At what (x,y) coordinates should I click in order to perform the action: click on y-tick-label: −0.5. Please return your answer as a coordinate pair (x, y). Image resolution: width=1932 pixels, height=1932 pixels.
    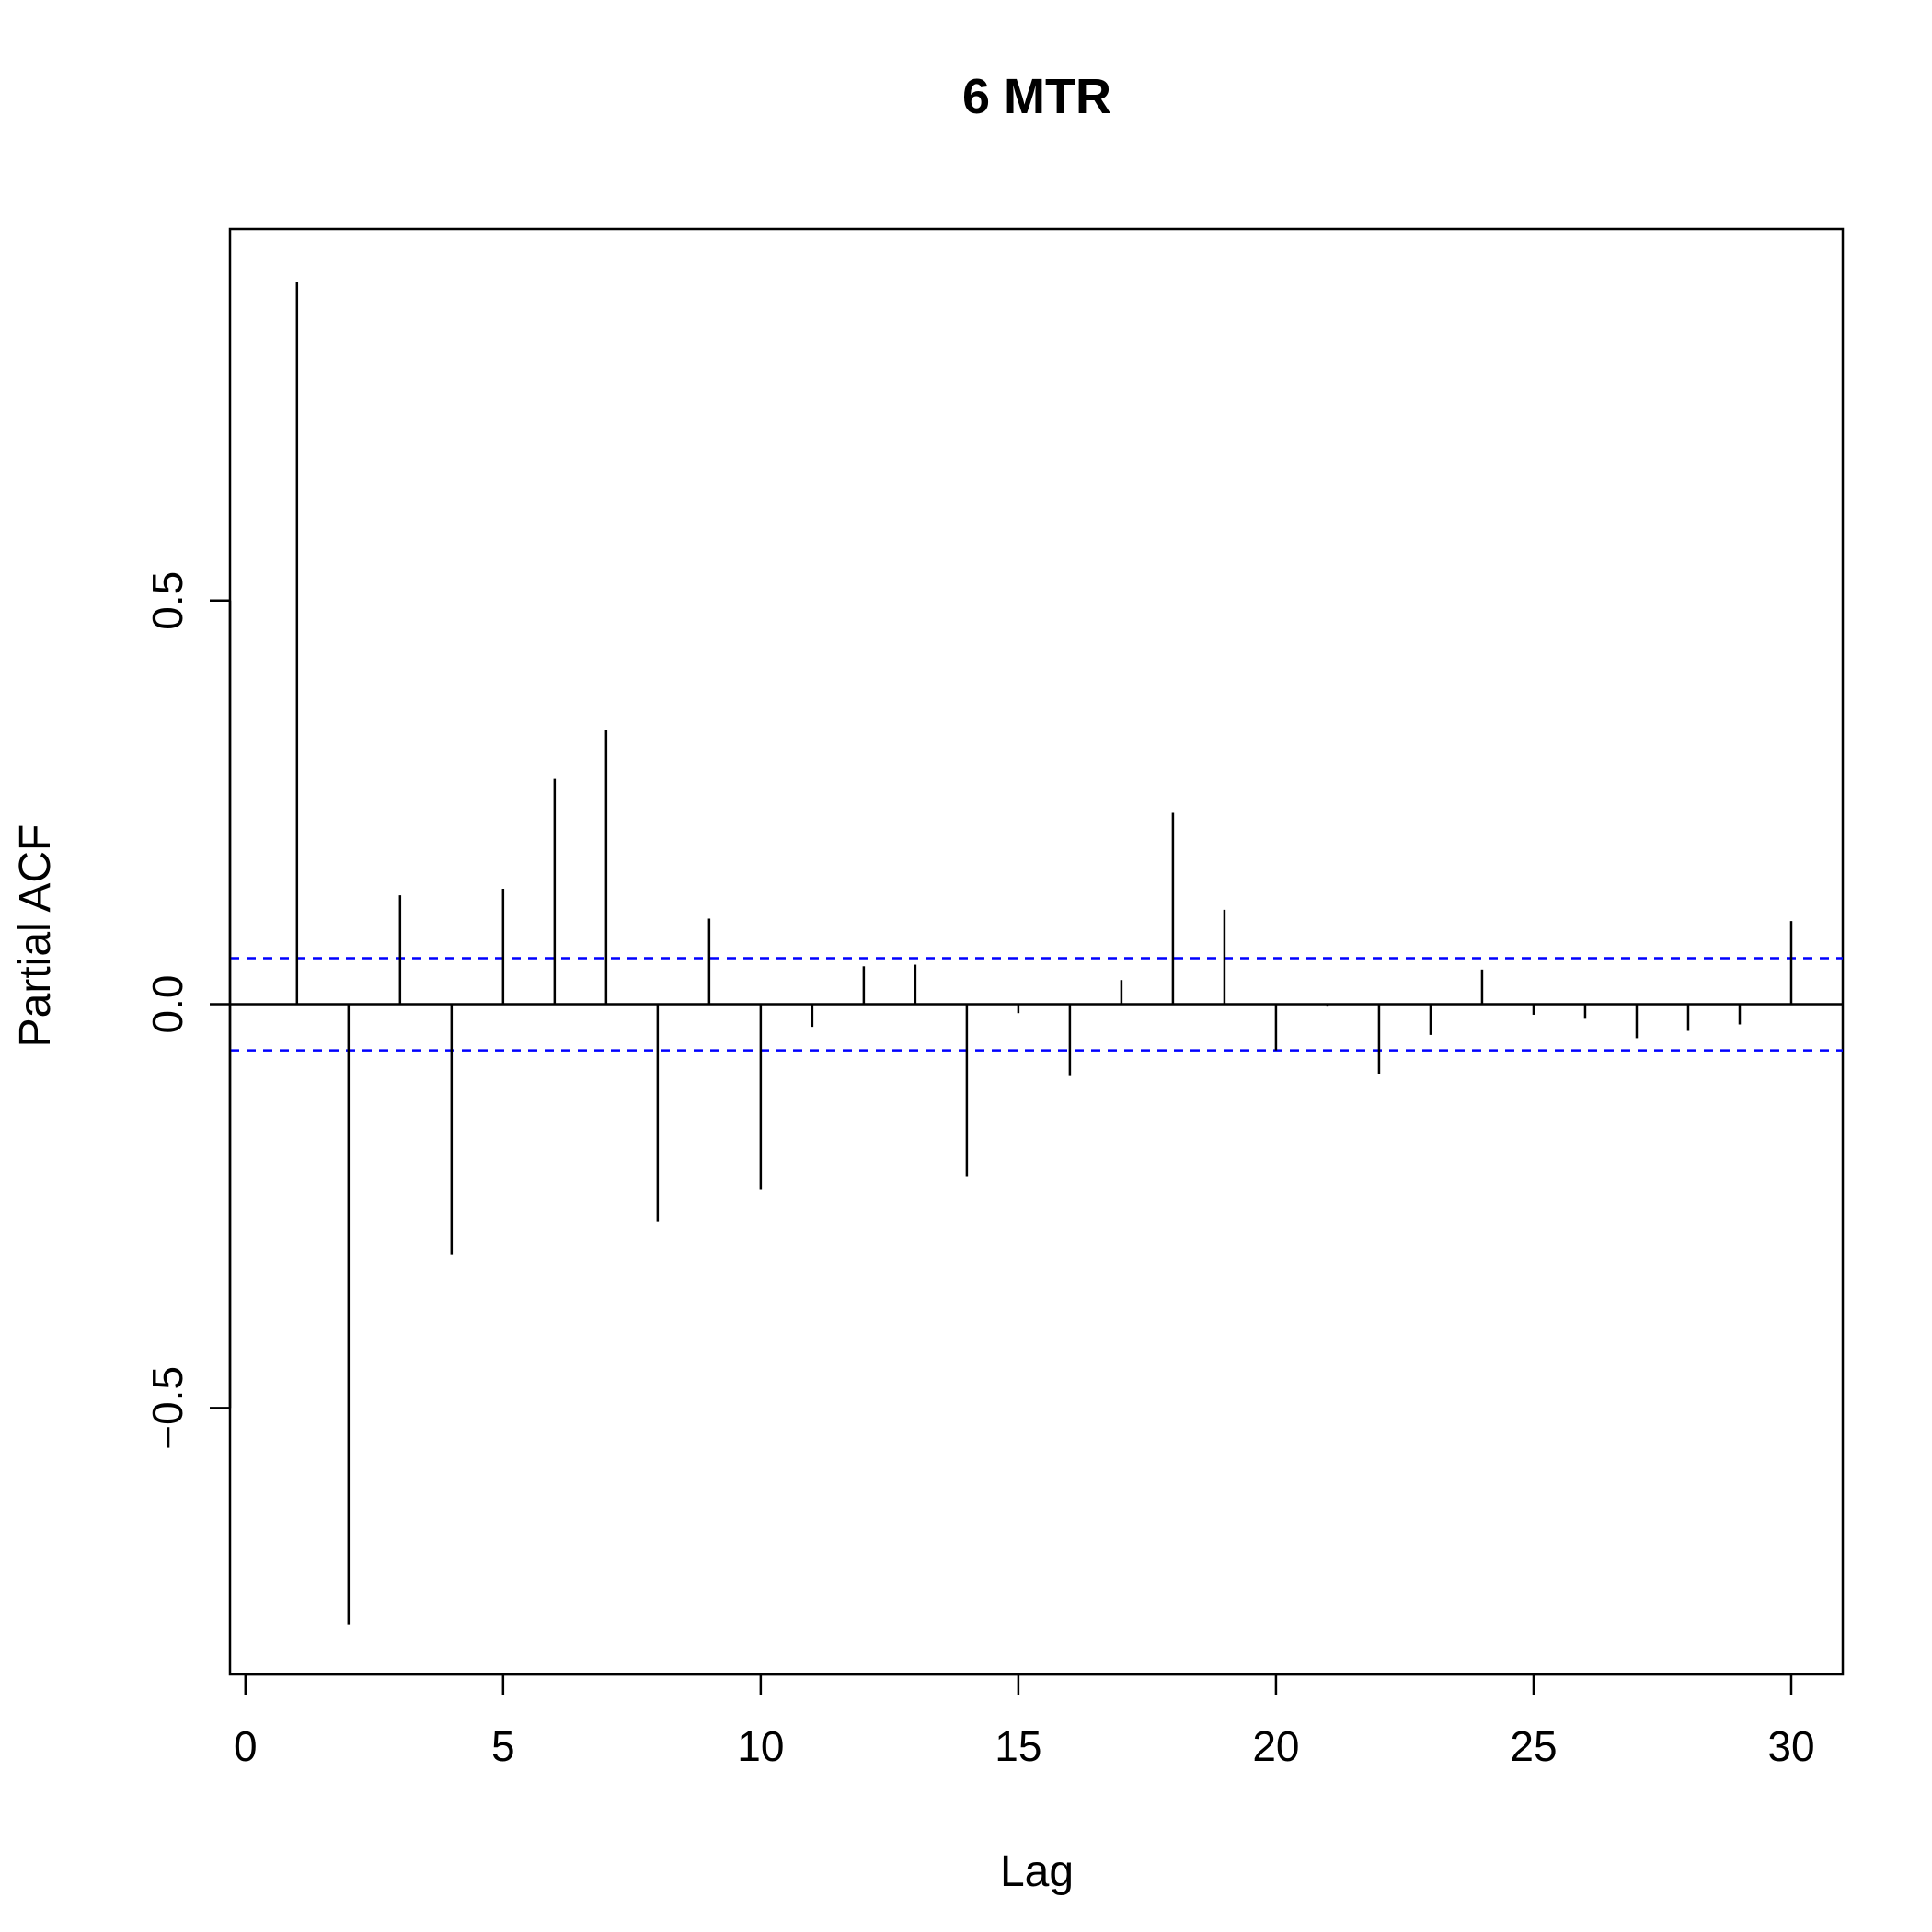
    Looking at the image, I should click on (167, 1408).